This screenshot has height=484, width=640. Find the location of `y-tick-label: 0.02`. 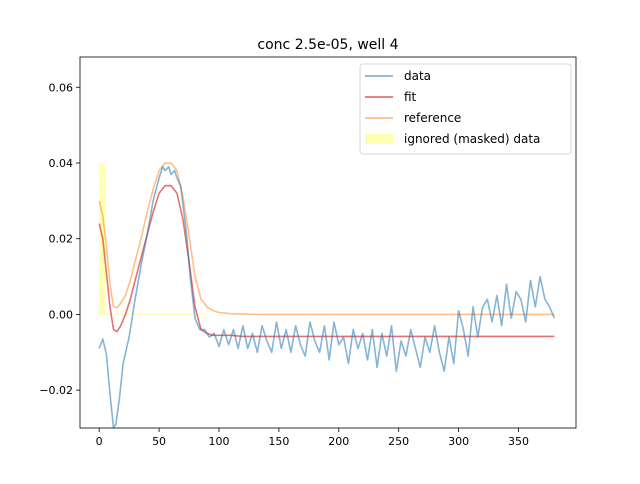

y-tick-label: 0.02 is located at coordinates (61, 239).